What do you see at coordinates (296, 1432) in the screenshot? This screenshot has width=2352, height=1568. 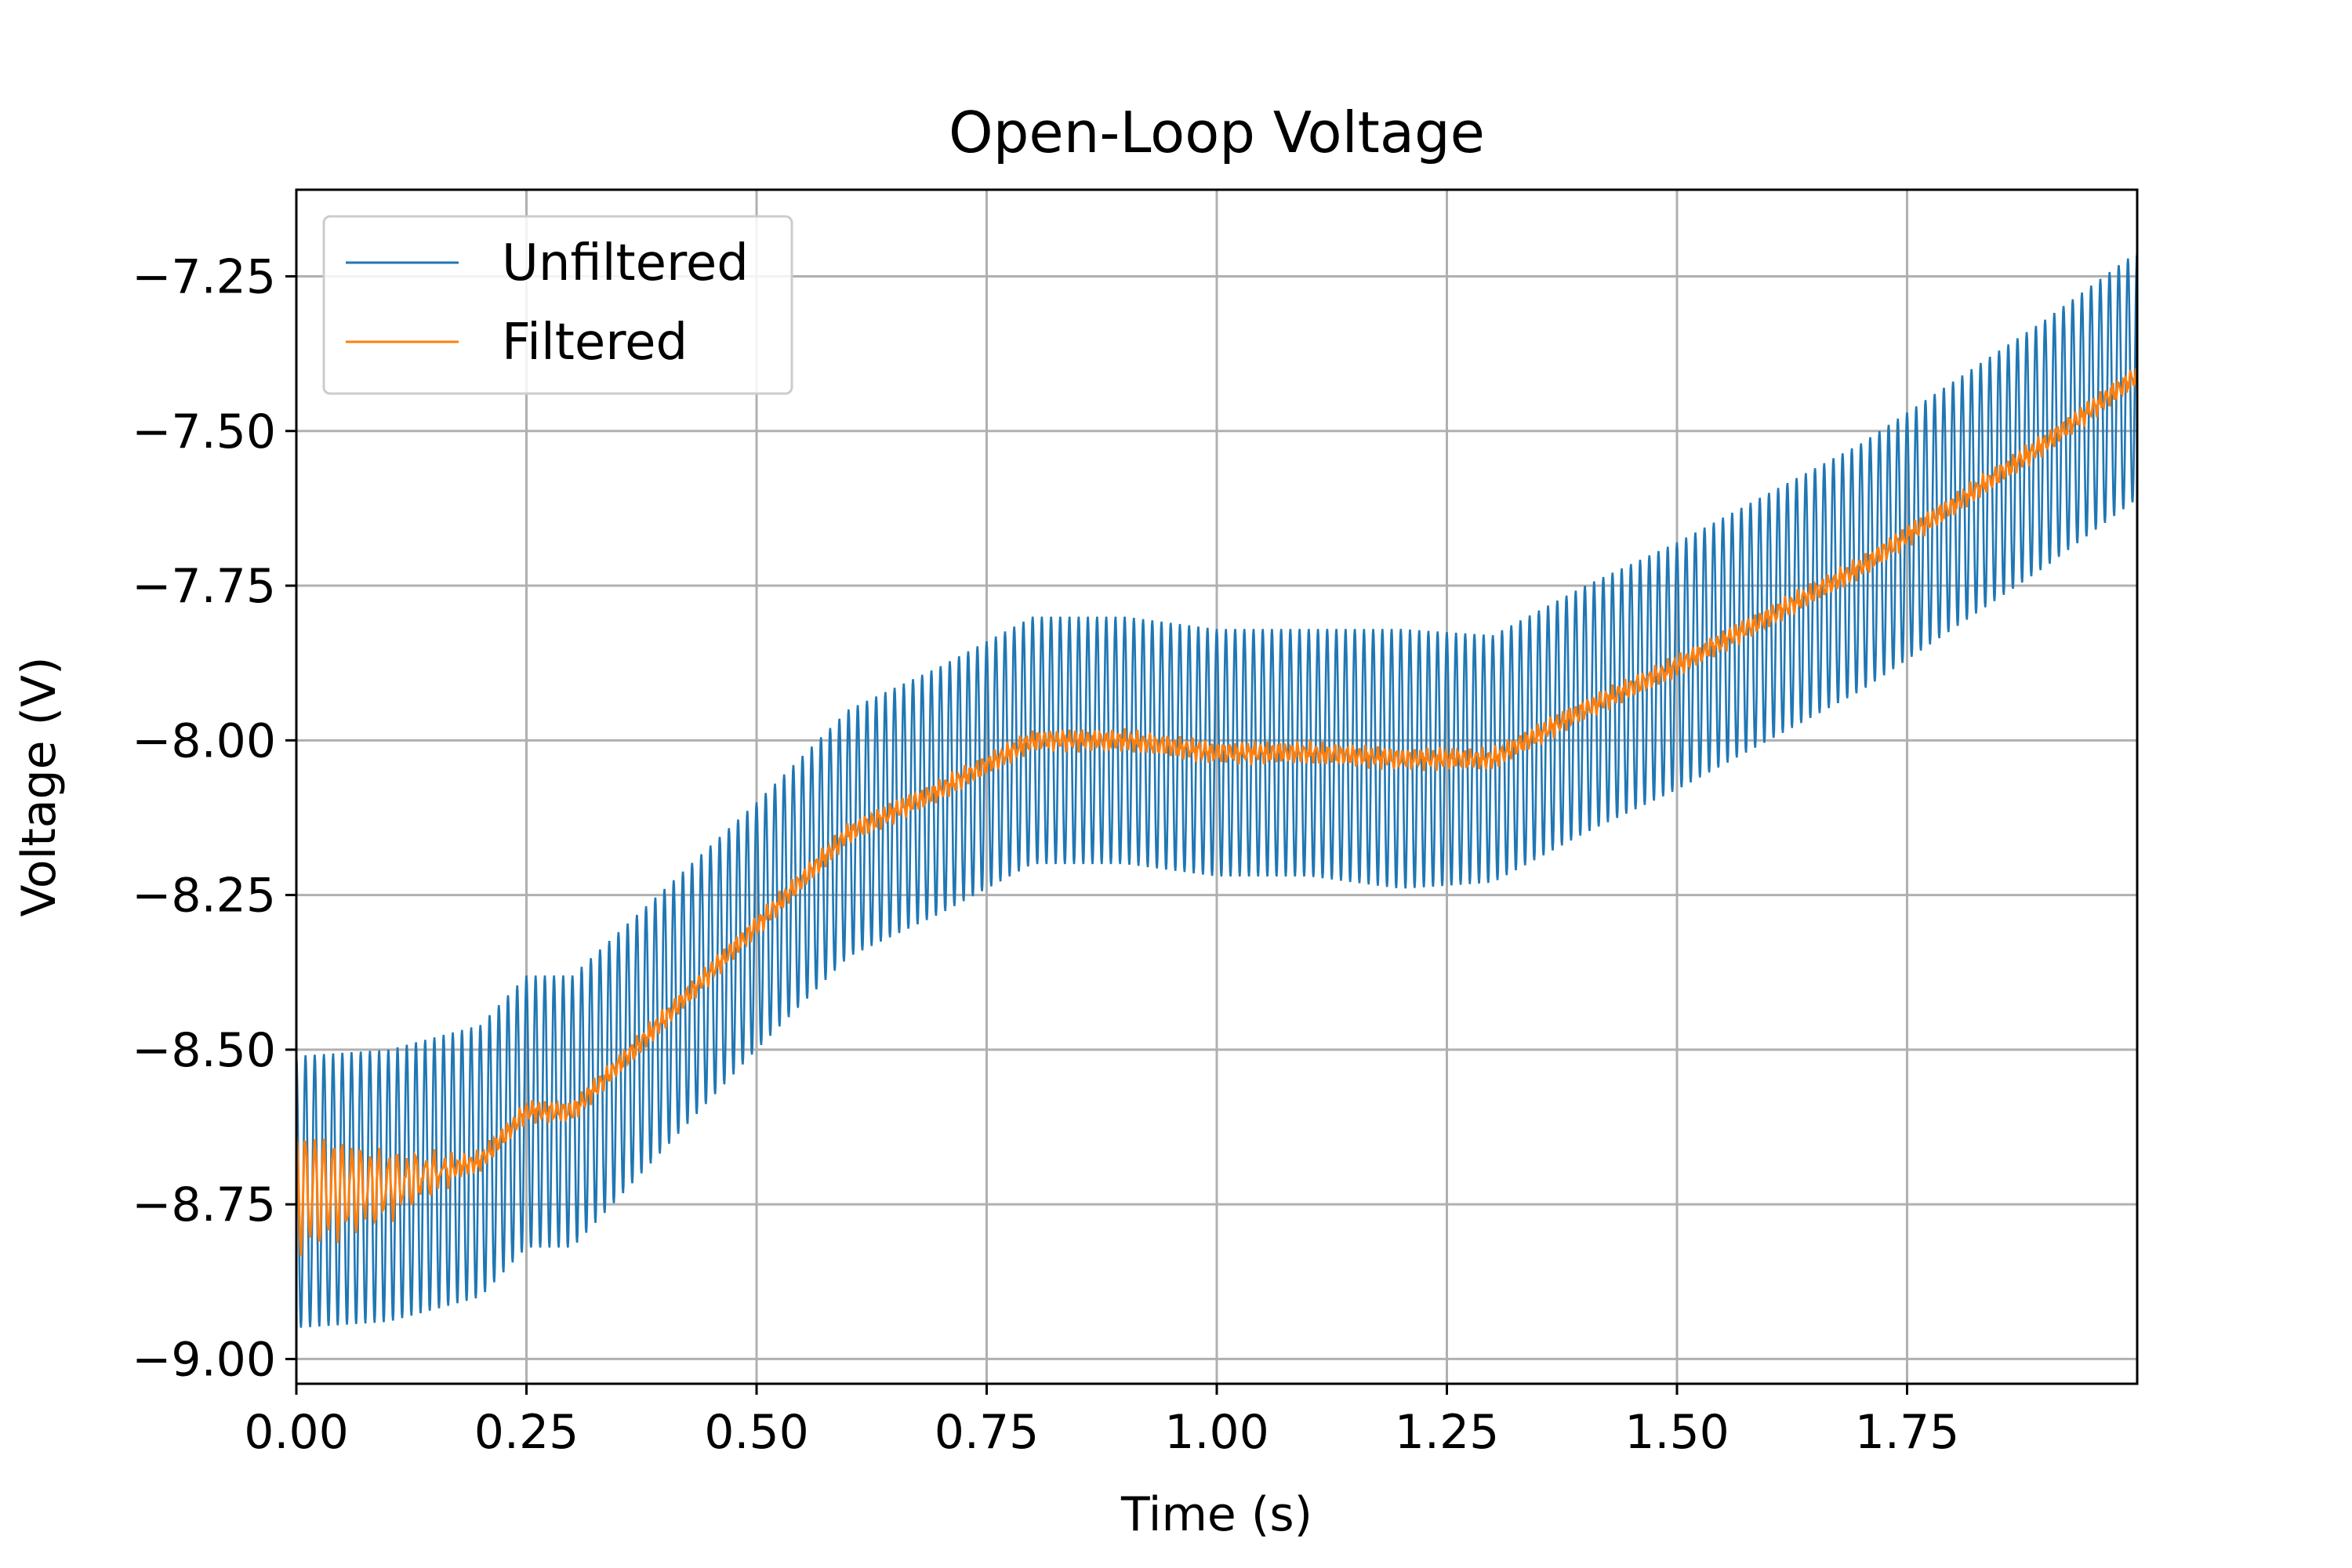 I see `x-tick-label: 0.00` at bounding box center [296, 1432].